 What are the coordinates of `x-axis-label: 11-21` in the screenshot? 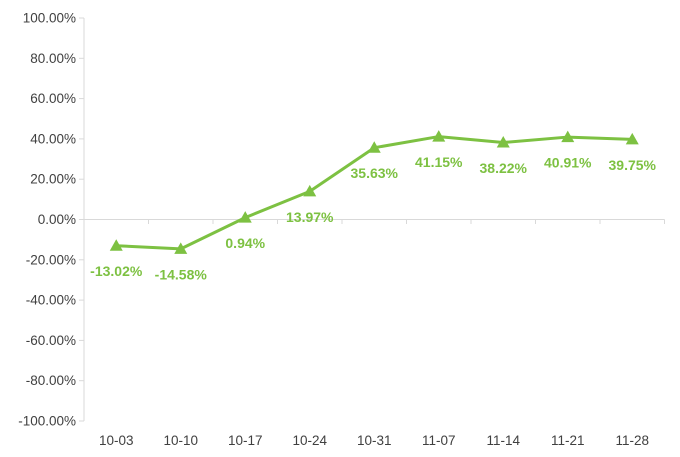 It's located at (568, 440).